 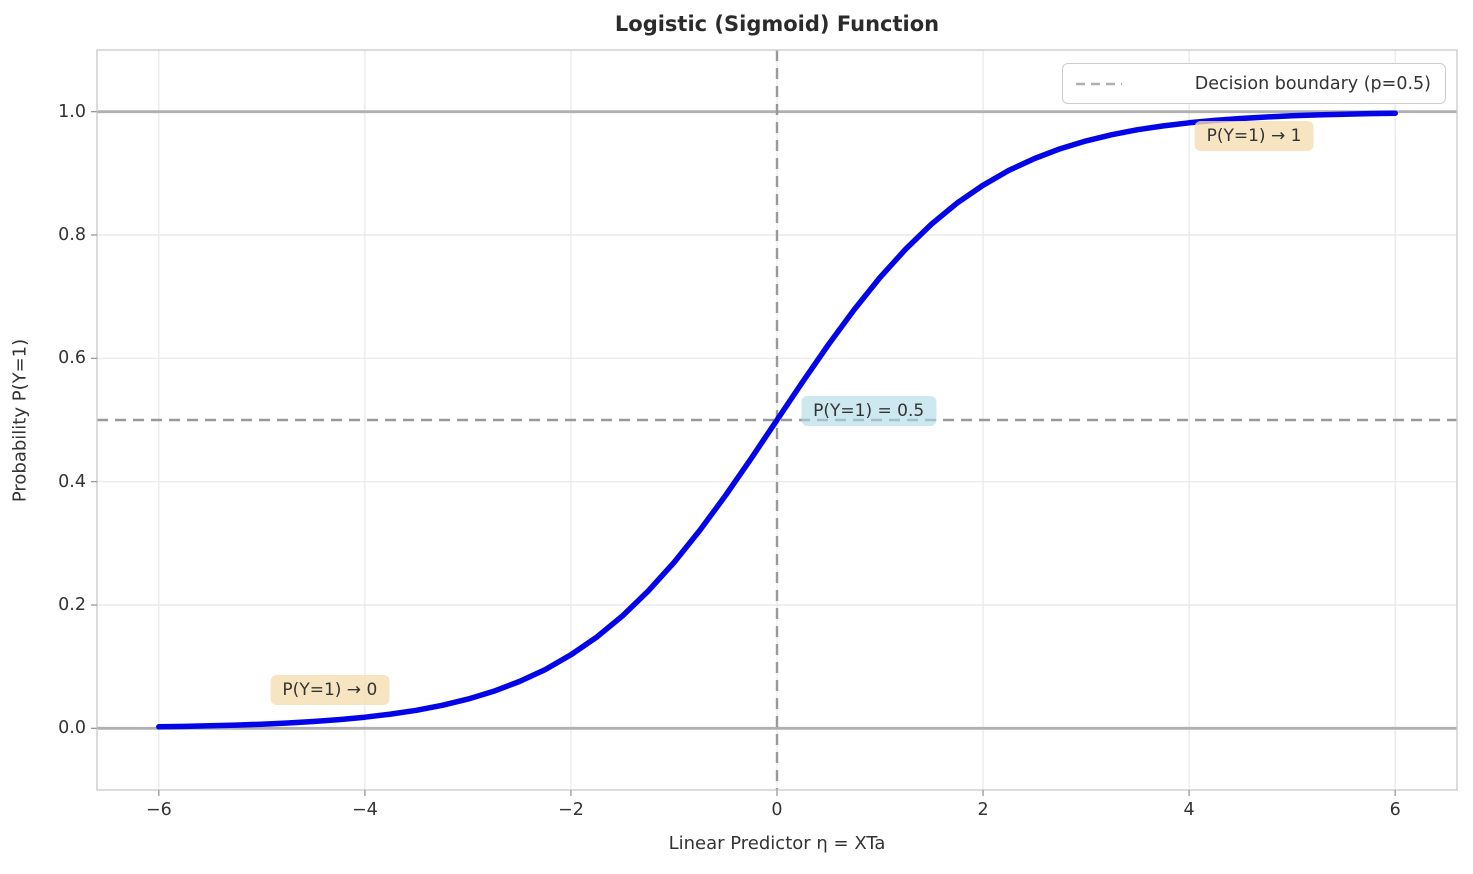 What do you see at coordinates (20, 420) in the screenshot?
I see `y-axis-label: Probability P(Y=1)` at bounding box center [20, 420].